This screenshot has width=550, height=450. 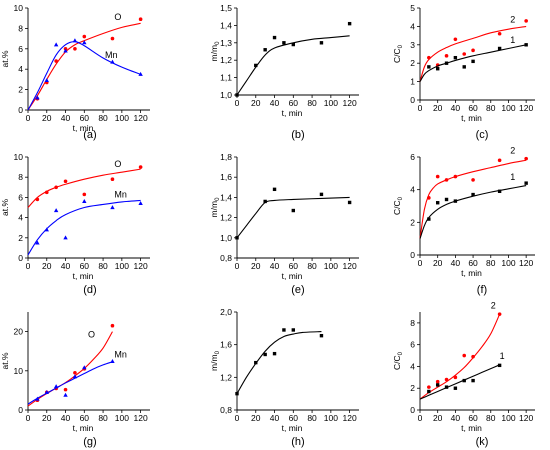 What do you see at coordinates (482, 135) in the screenshot?
I see `panel-label: (c)` at bounding box center [482, 135].